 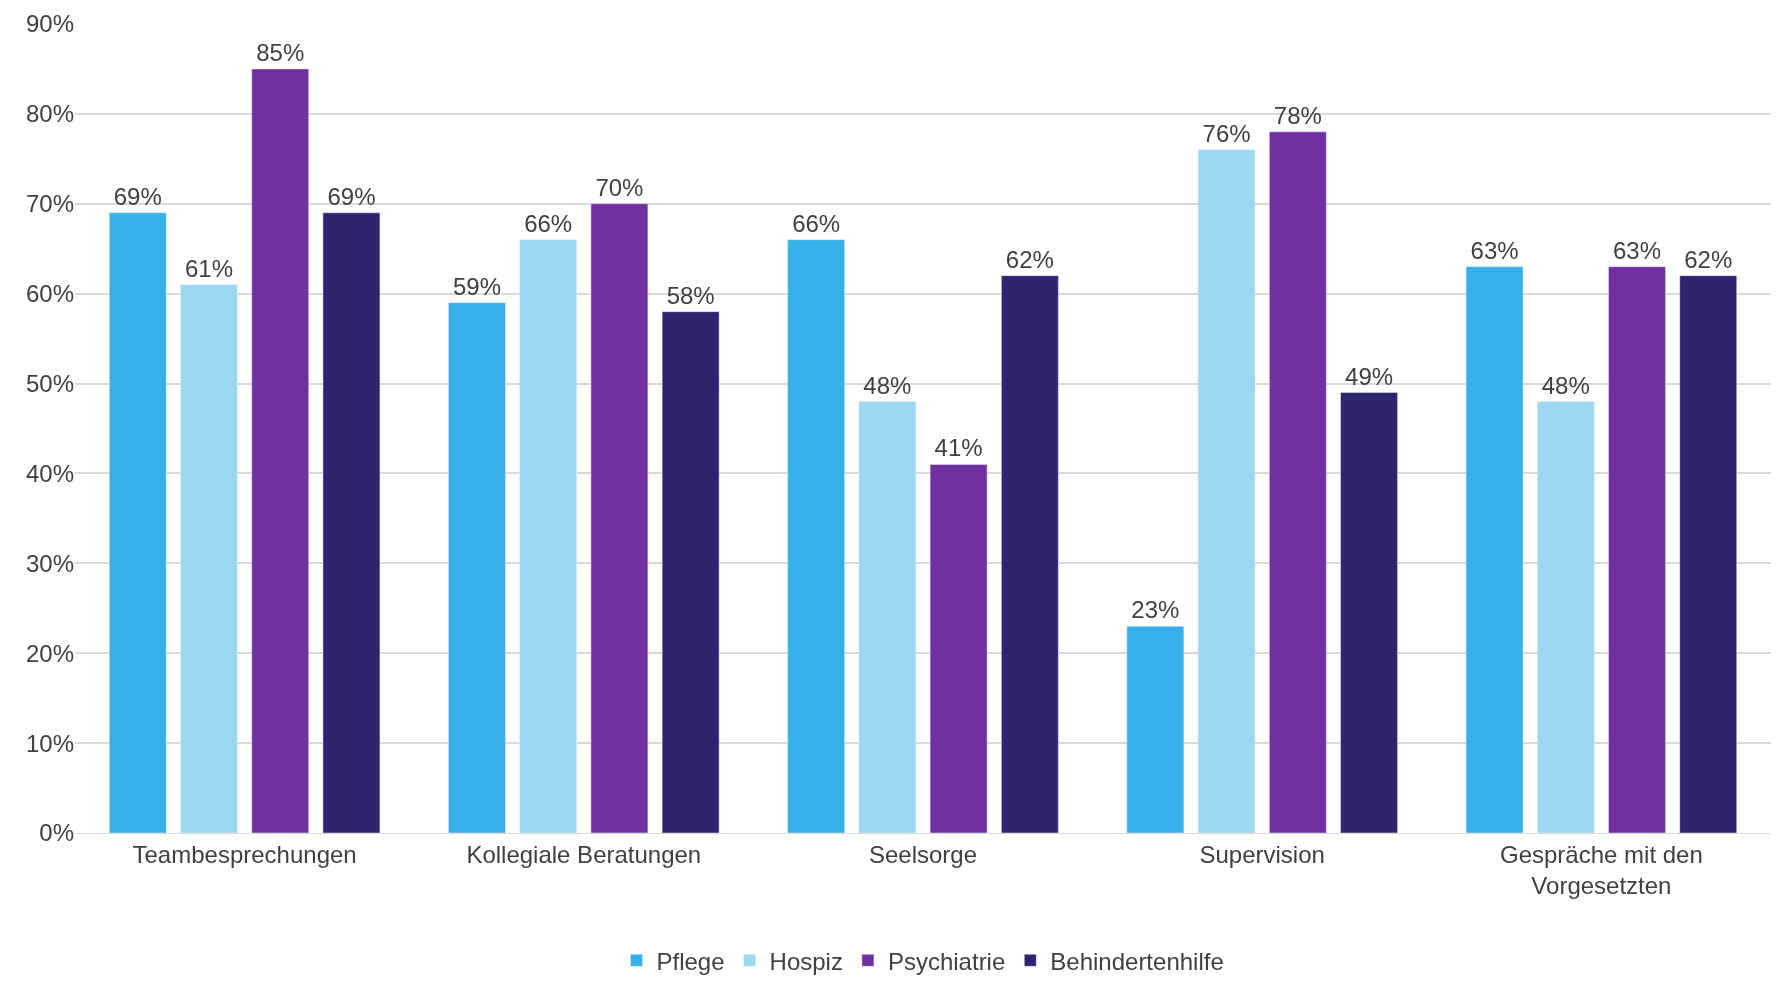 I want to click on legend-label: Psychiatrie, so click(x=946, y=961).